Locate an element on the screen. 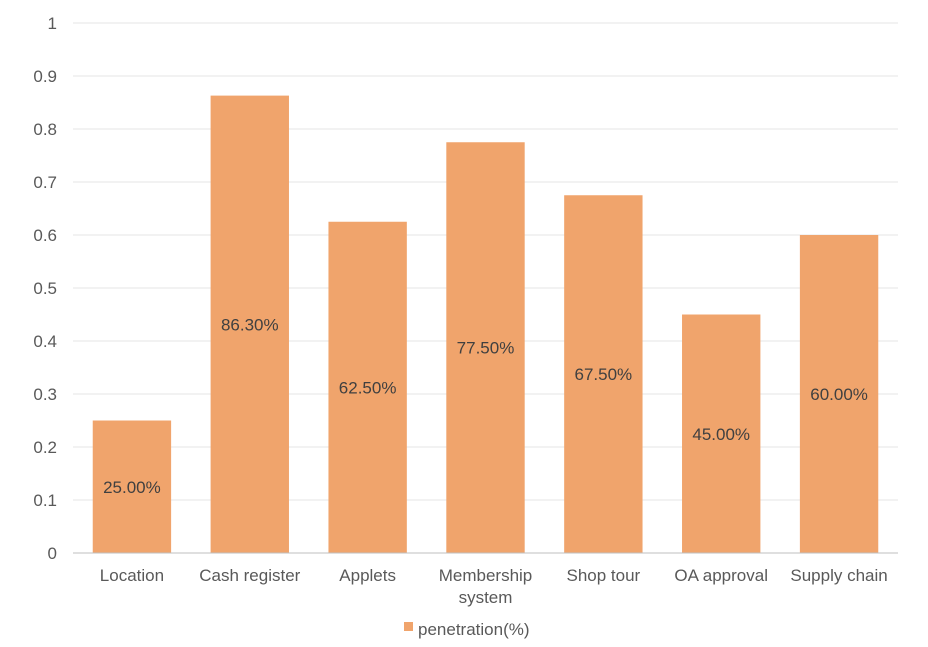 The height and width of the screenshot is (647, 928). data-label: 60.00% is located at coordinates (839, 394).